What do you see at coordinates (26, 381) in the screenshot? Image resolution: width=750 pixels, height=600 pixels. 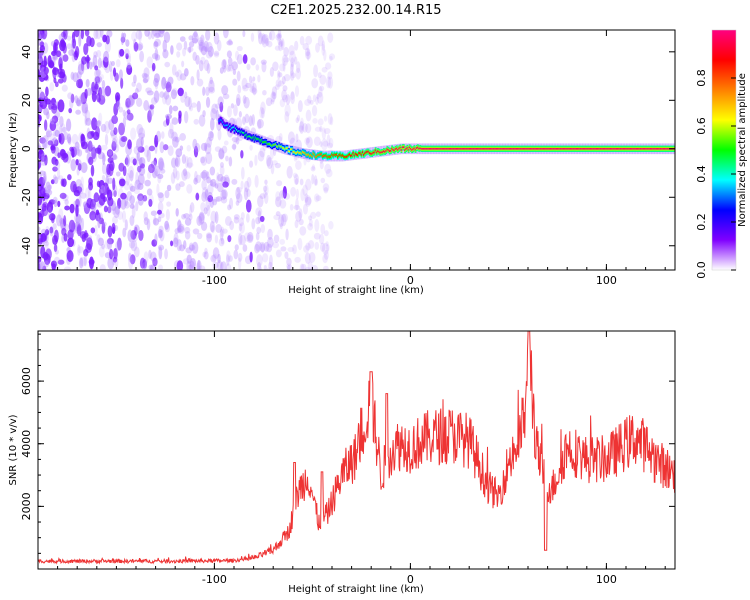 I see `y-tick-label: 6000` at bounding box center [26, 381].